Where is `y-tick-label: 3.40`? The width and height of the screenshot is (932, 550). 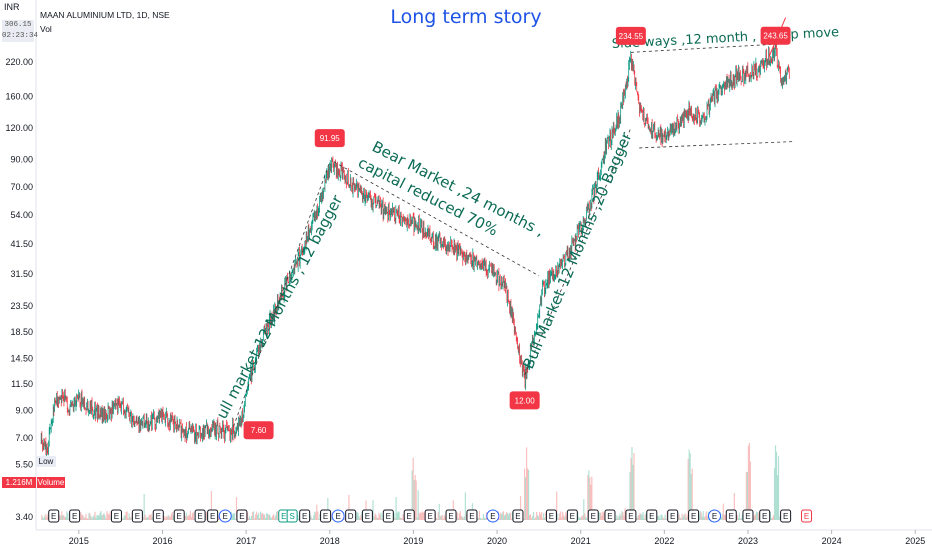 y-tick-label: 3.40 is located at coordinates (24, 517).